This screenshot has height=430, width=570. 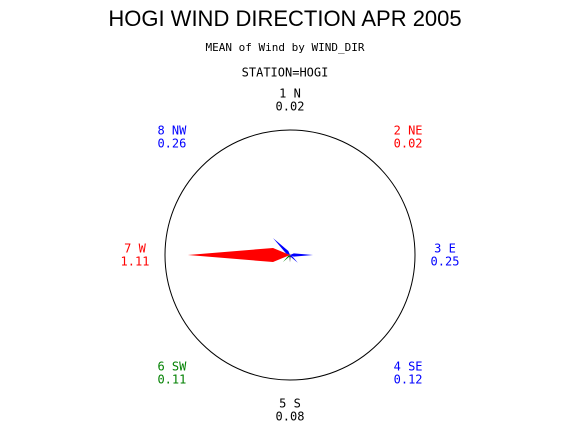 I want to click on category-label: 1 N, so click(x=290, y=94).